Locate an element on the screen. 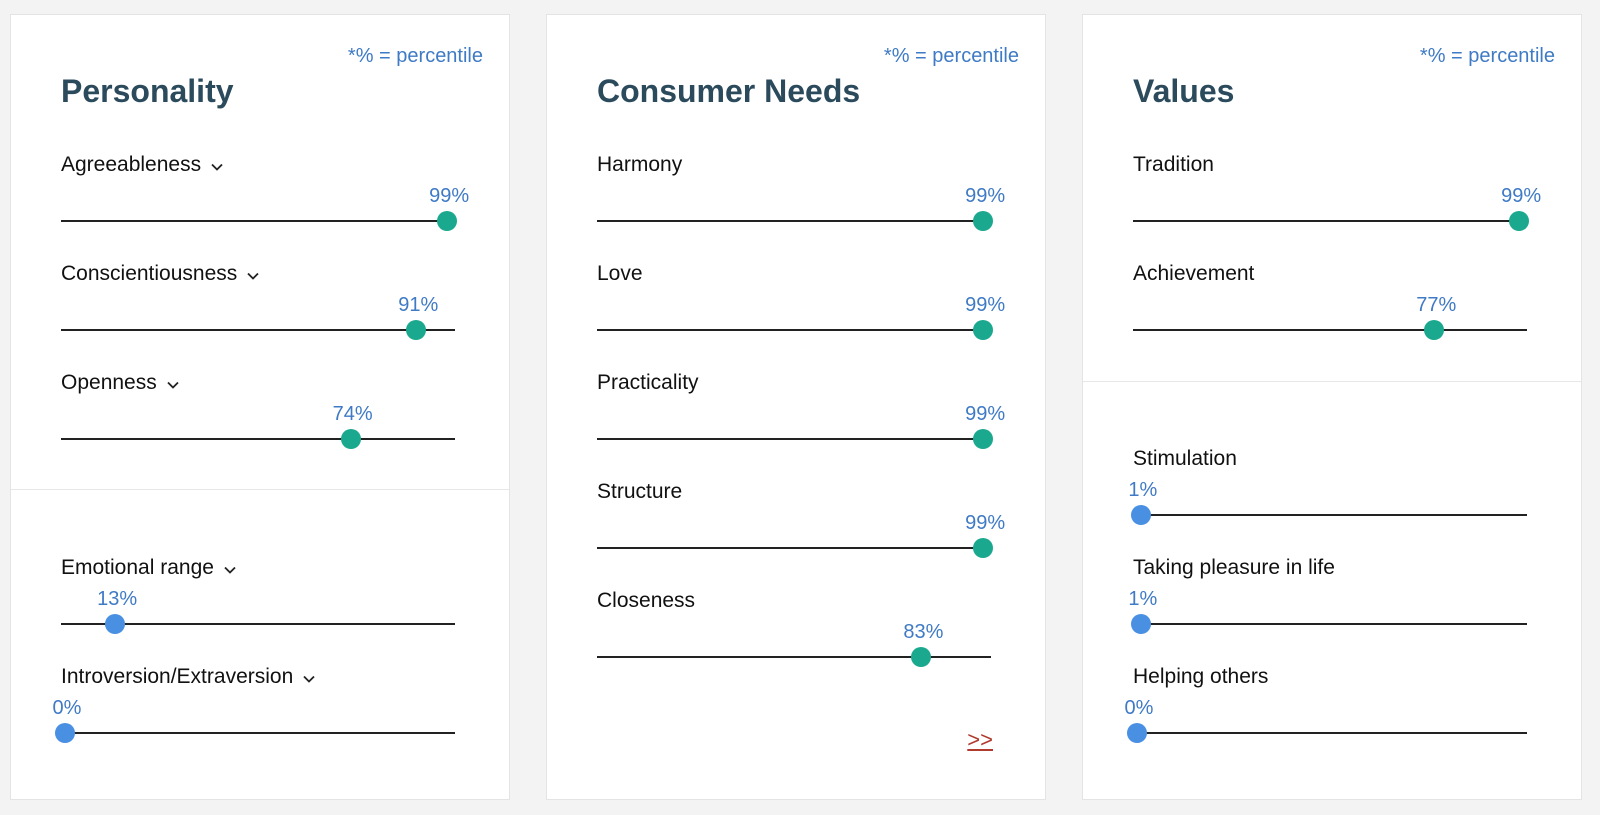  trait-label-practicality: Practicality is located at coordinates (648, 383).